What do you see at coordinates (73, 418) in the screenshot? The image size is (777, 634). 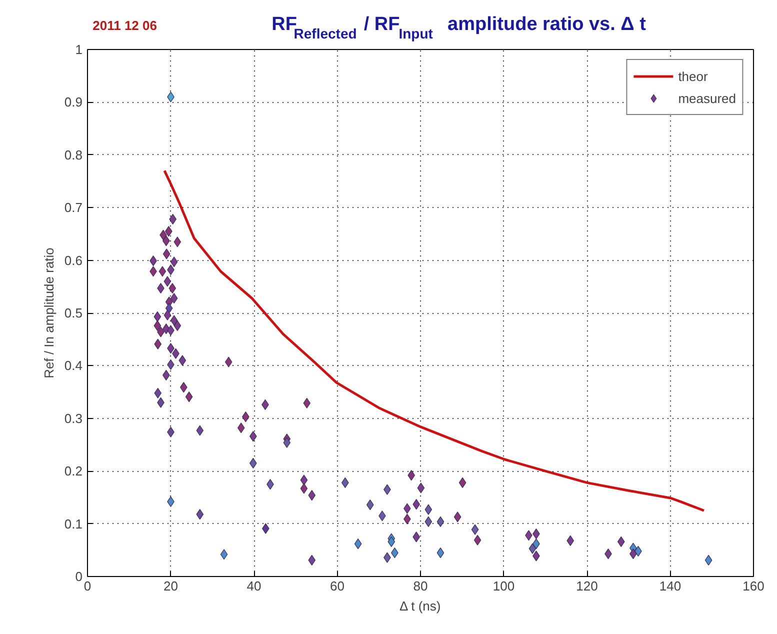 I see `y-tick-label: 0.3` at bounding box center [73, 418].